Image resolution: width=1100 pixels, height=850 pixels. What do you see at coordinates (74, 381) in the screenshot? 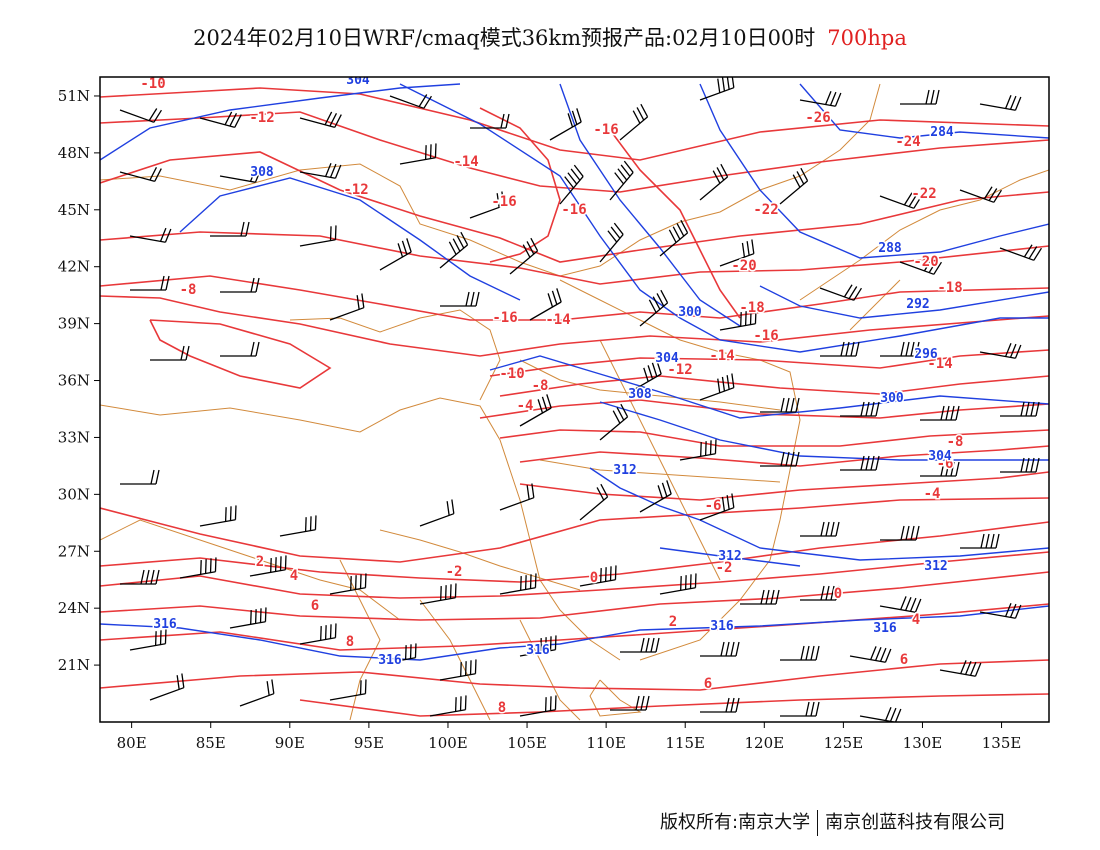
I see `y-tick-label: 36N` at bounding box center [74, 381].